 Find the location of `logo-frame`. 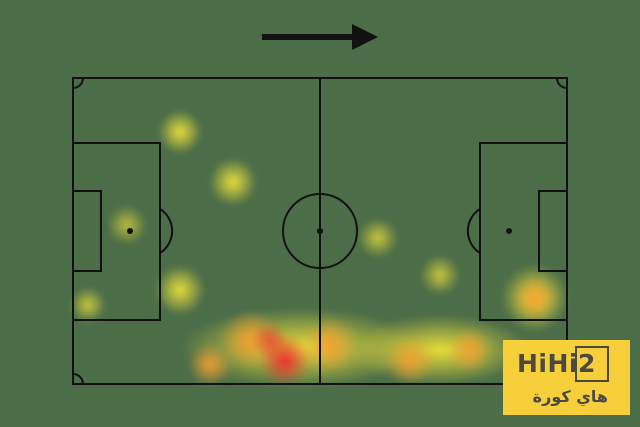

logo-frame is located at coordinates (592, 364).